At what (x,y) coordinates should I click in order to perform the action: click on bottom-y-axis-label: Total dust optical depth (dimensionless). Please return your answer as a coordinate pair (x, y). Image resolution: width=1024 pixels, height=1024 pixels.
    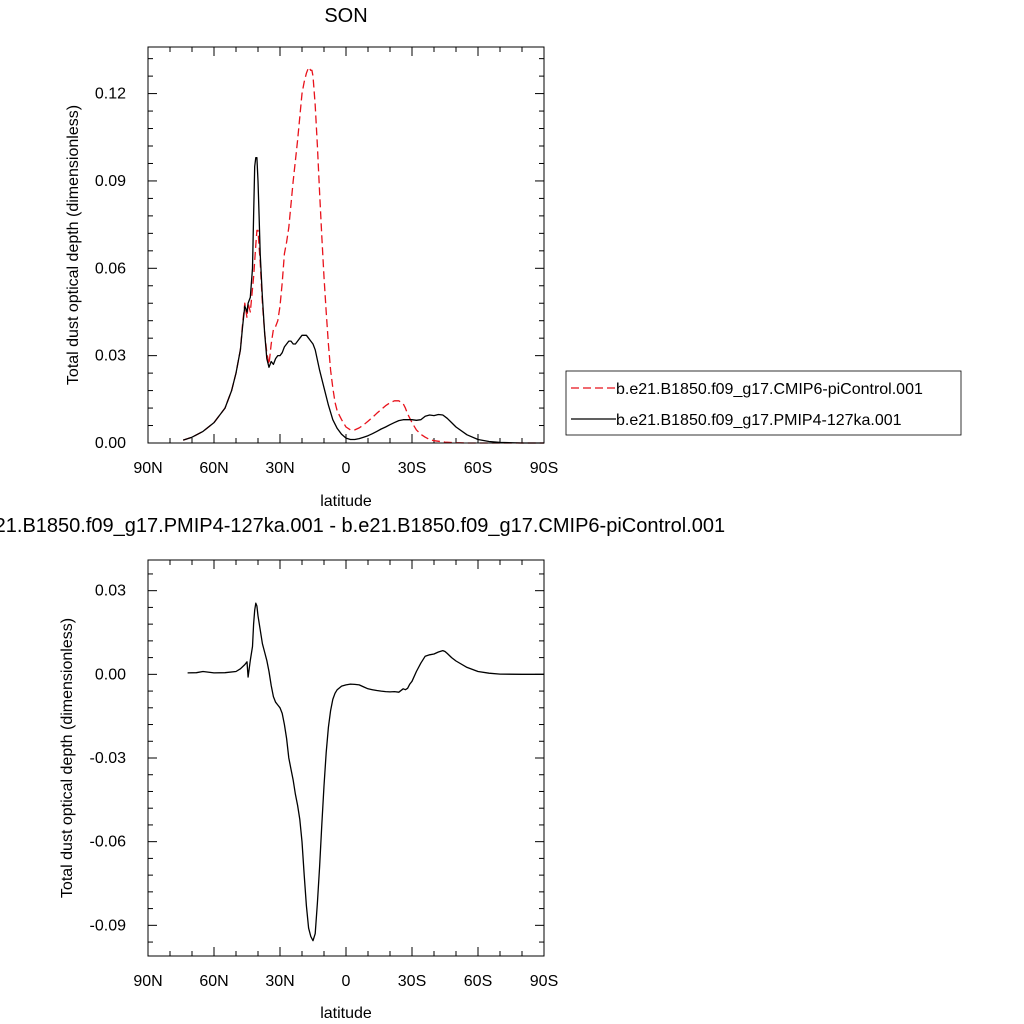
    Looking at the image, I should click on (67, 758).